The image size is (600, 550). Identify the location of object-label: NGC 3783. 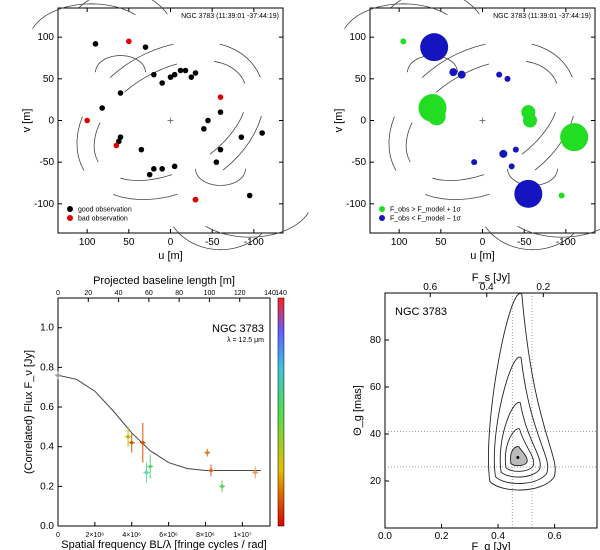
(238, 329).